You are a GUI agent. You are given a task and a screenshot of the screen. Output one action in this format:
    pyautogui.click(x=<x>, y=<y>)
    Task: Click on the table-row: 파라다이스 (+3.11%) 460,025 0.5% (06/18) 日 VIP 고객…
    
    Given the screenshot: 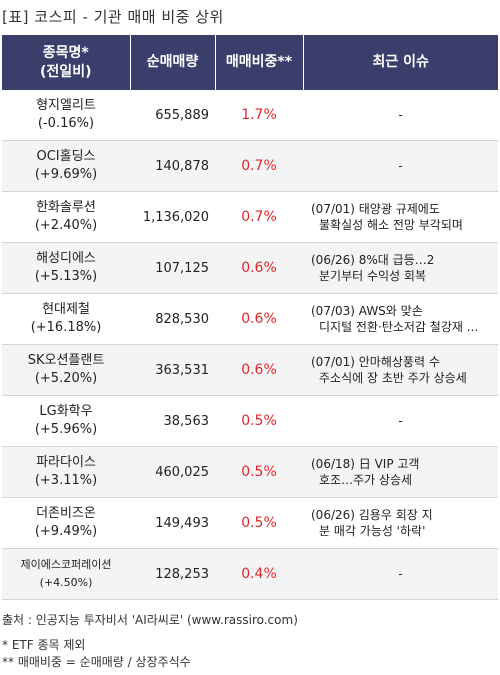 What is the action you would take?
    pyautogui.click(x=250, y=472)
    